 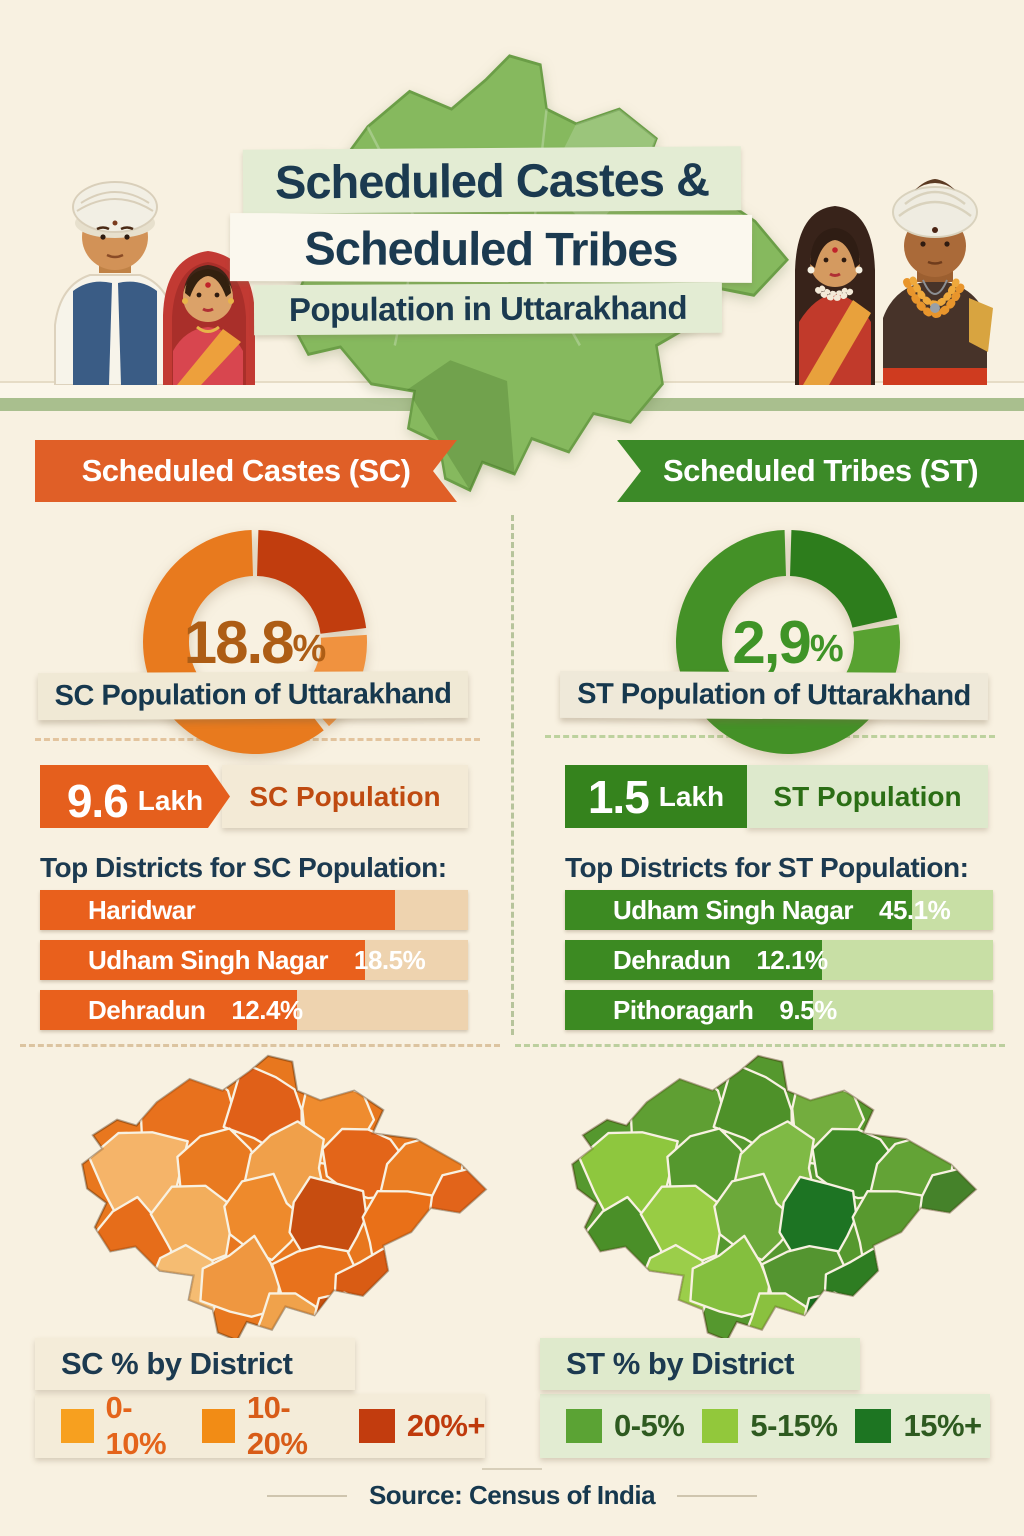 What do you see at coordinates (820, 471) in the screenshot?
I see `st-section-ribbon: Scheduled Tribes (ST)` at bounding box center [820, 471].